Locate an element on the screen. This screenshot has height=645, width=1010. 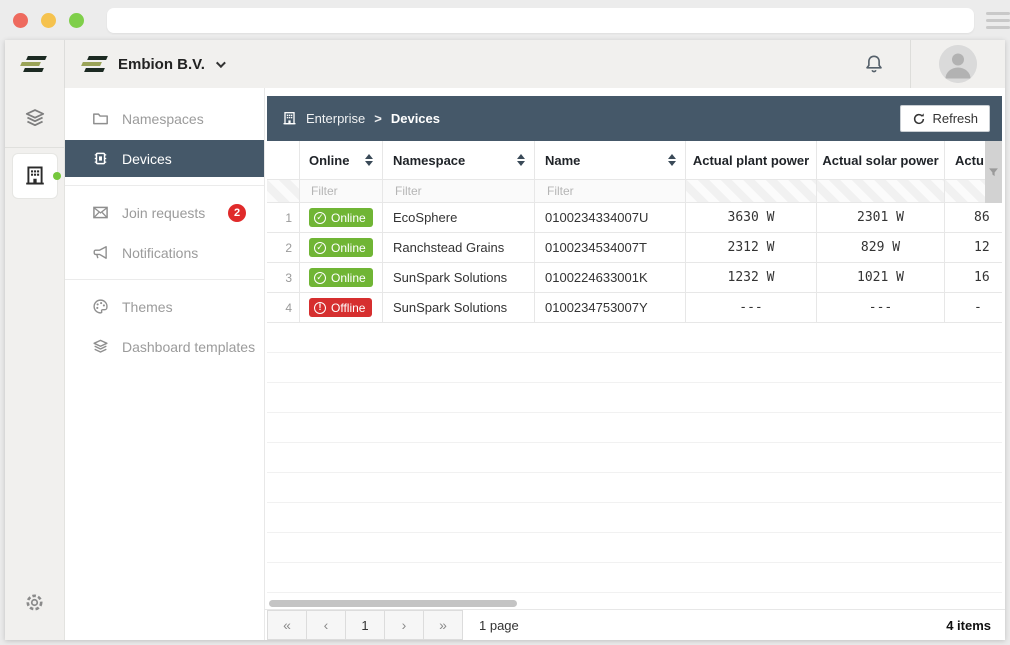
status-badge: Offline is located at coordinates (341, 307).